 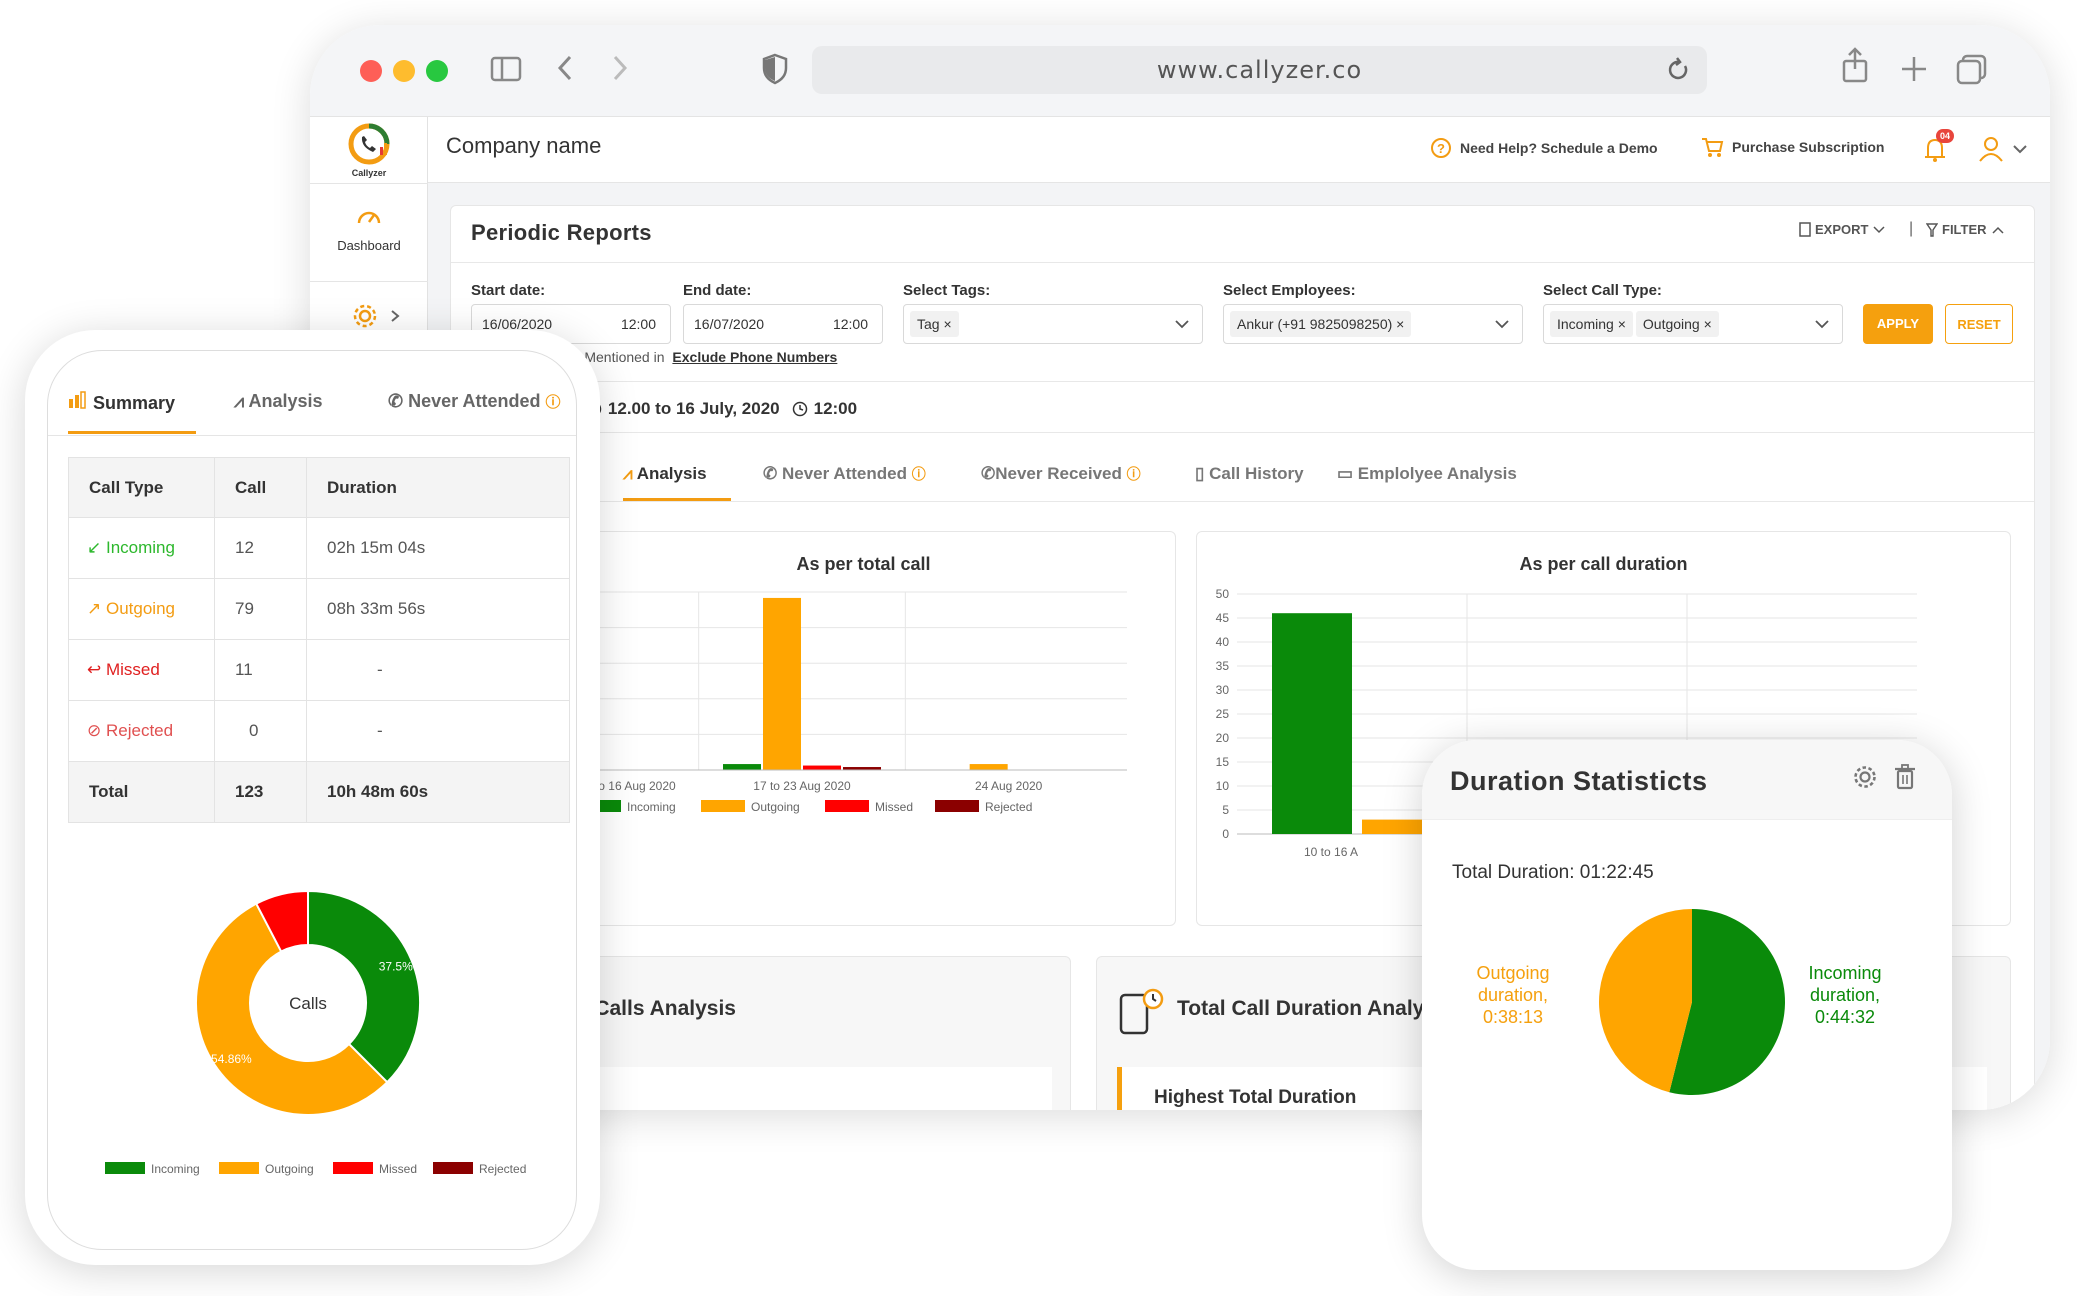 I want to click on legend-label: Outgoing, so click(x=775, y=807).